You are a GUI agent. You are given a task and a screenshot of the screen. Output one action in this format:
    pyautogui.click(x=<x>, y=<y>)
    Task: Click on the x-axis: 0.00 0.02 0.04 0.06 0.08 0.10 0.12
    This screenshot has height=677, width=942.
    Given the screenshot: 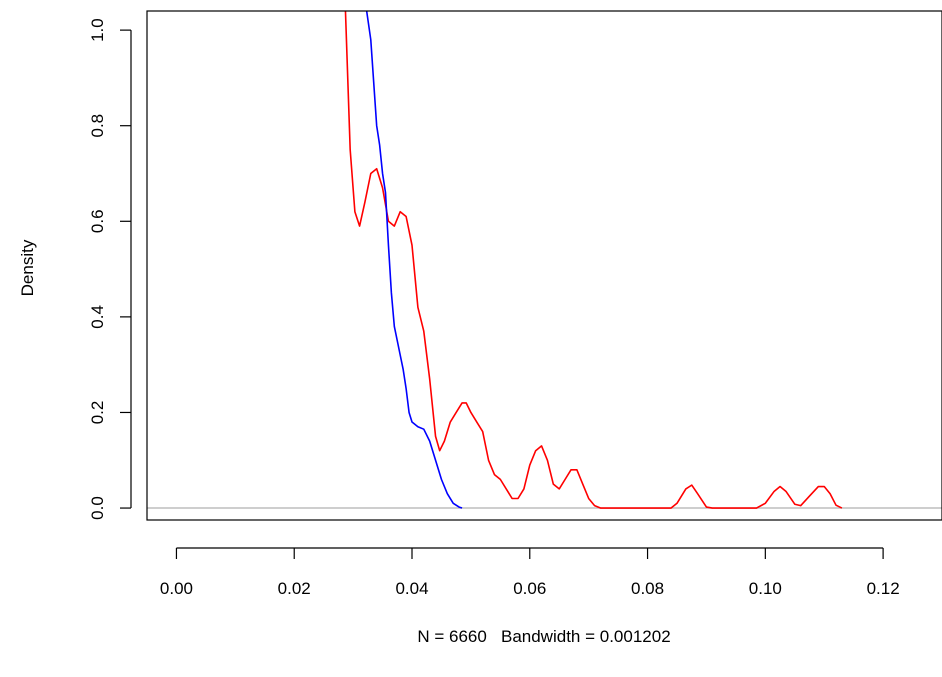 What is the action you would take?
    pyautogui.click(x=530, y=572)
    